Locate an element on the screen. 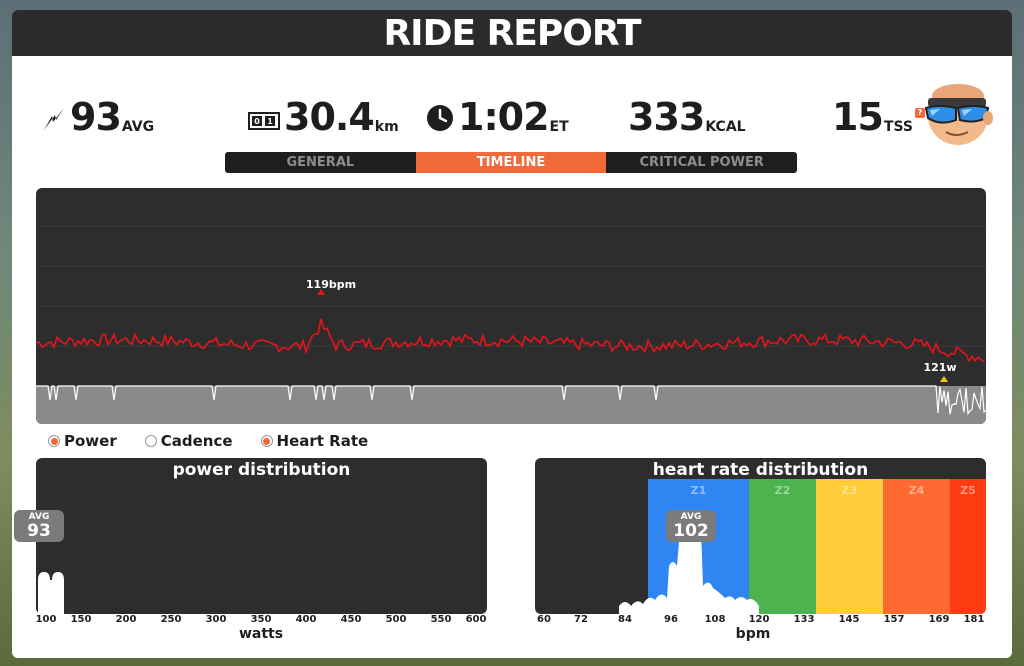 This screenshot has width=1024, height=666. hr-tick: 157 is located at coordinates (894, 619).